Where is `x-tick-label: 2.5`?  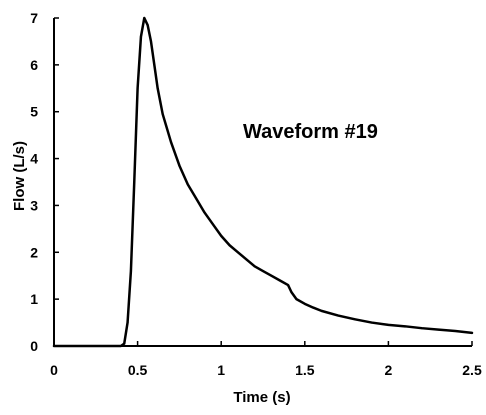 x-tick-label: 2.5 is located at coordinates (472, 370).